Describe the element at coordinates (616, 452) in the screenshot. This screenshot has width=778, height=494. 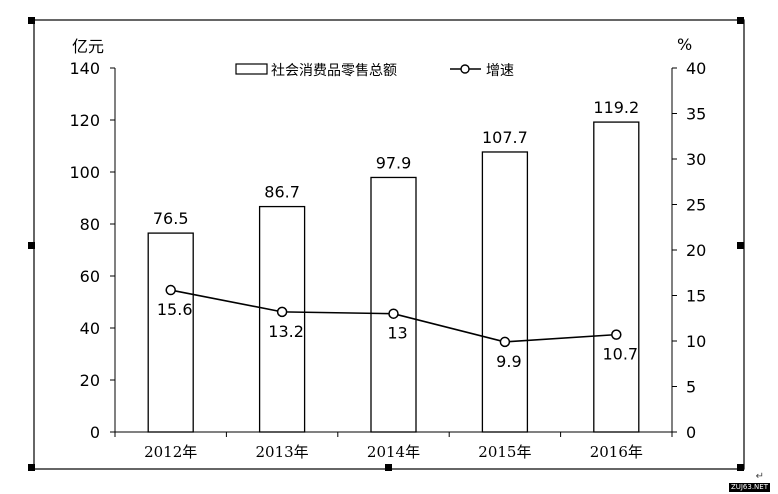
I see `x-category-label: 2016年` at that location.